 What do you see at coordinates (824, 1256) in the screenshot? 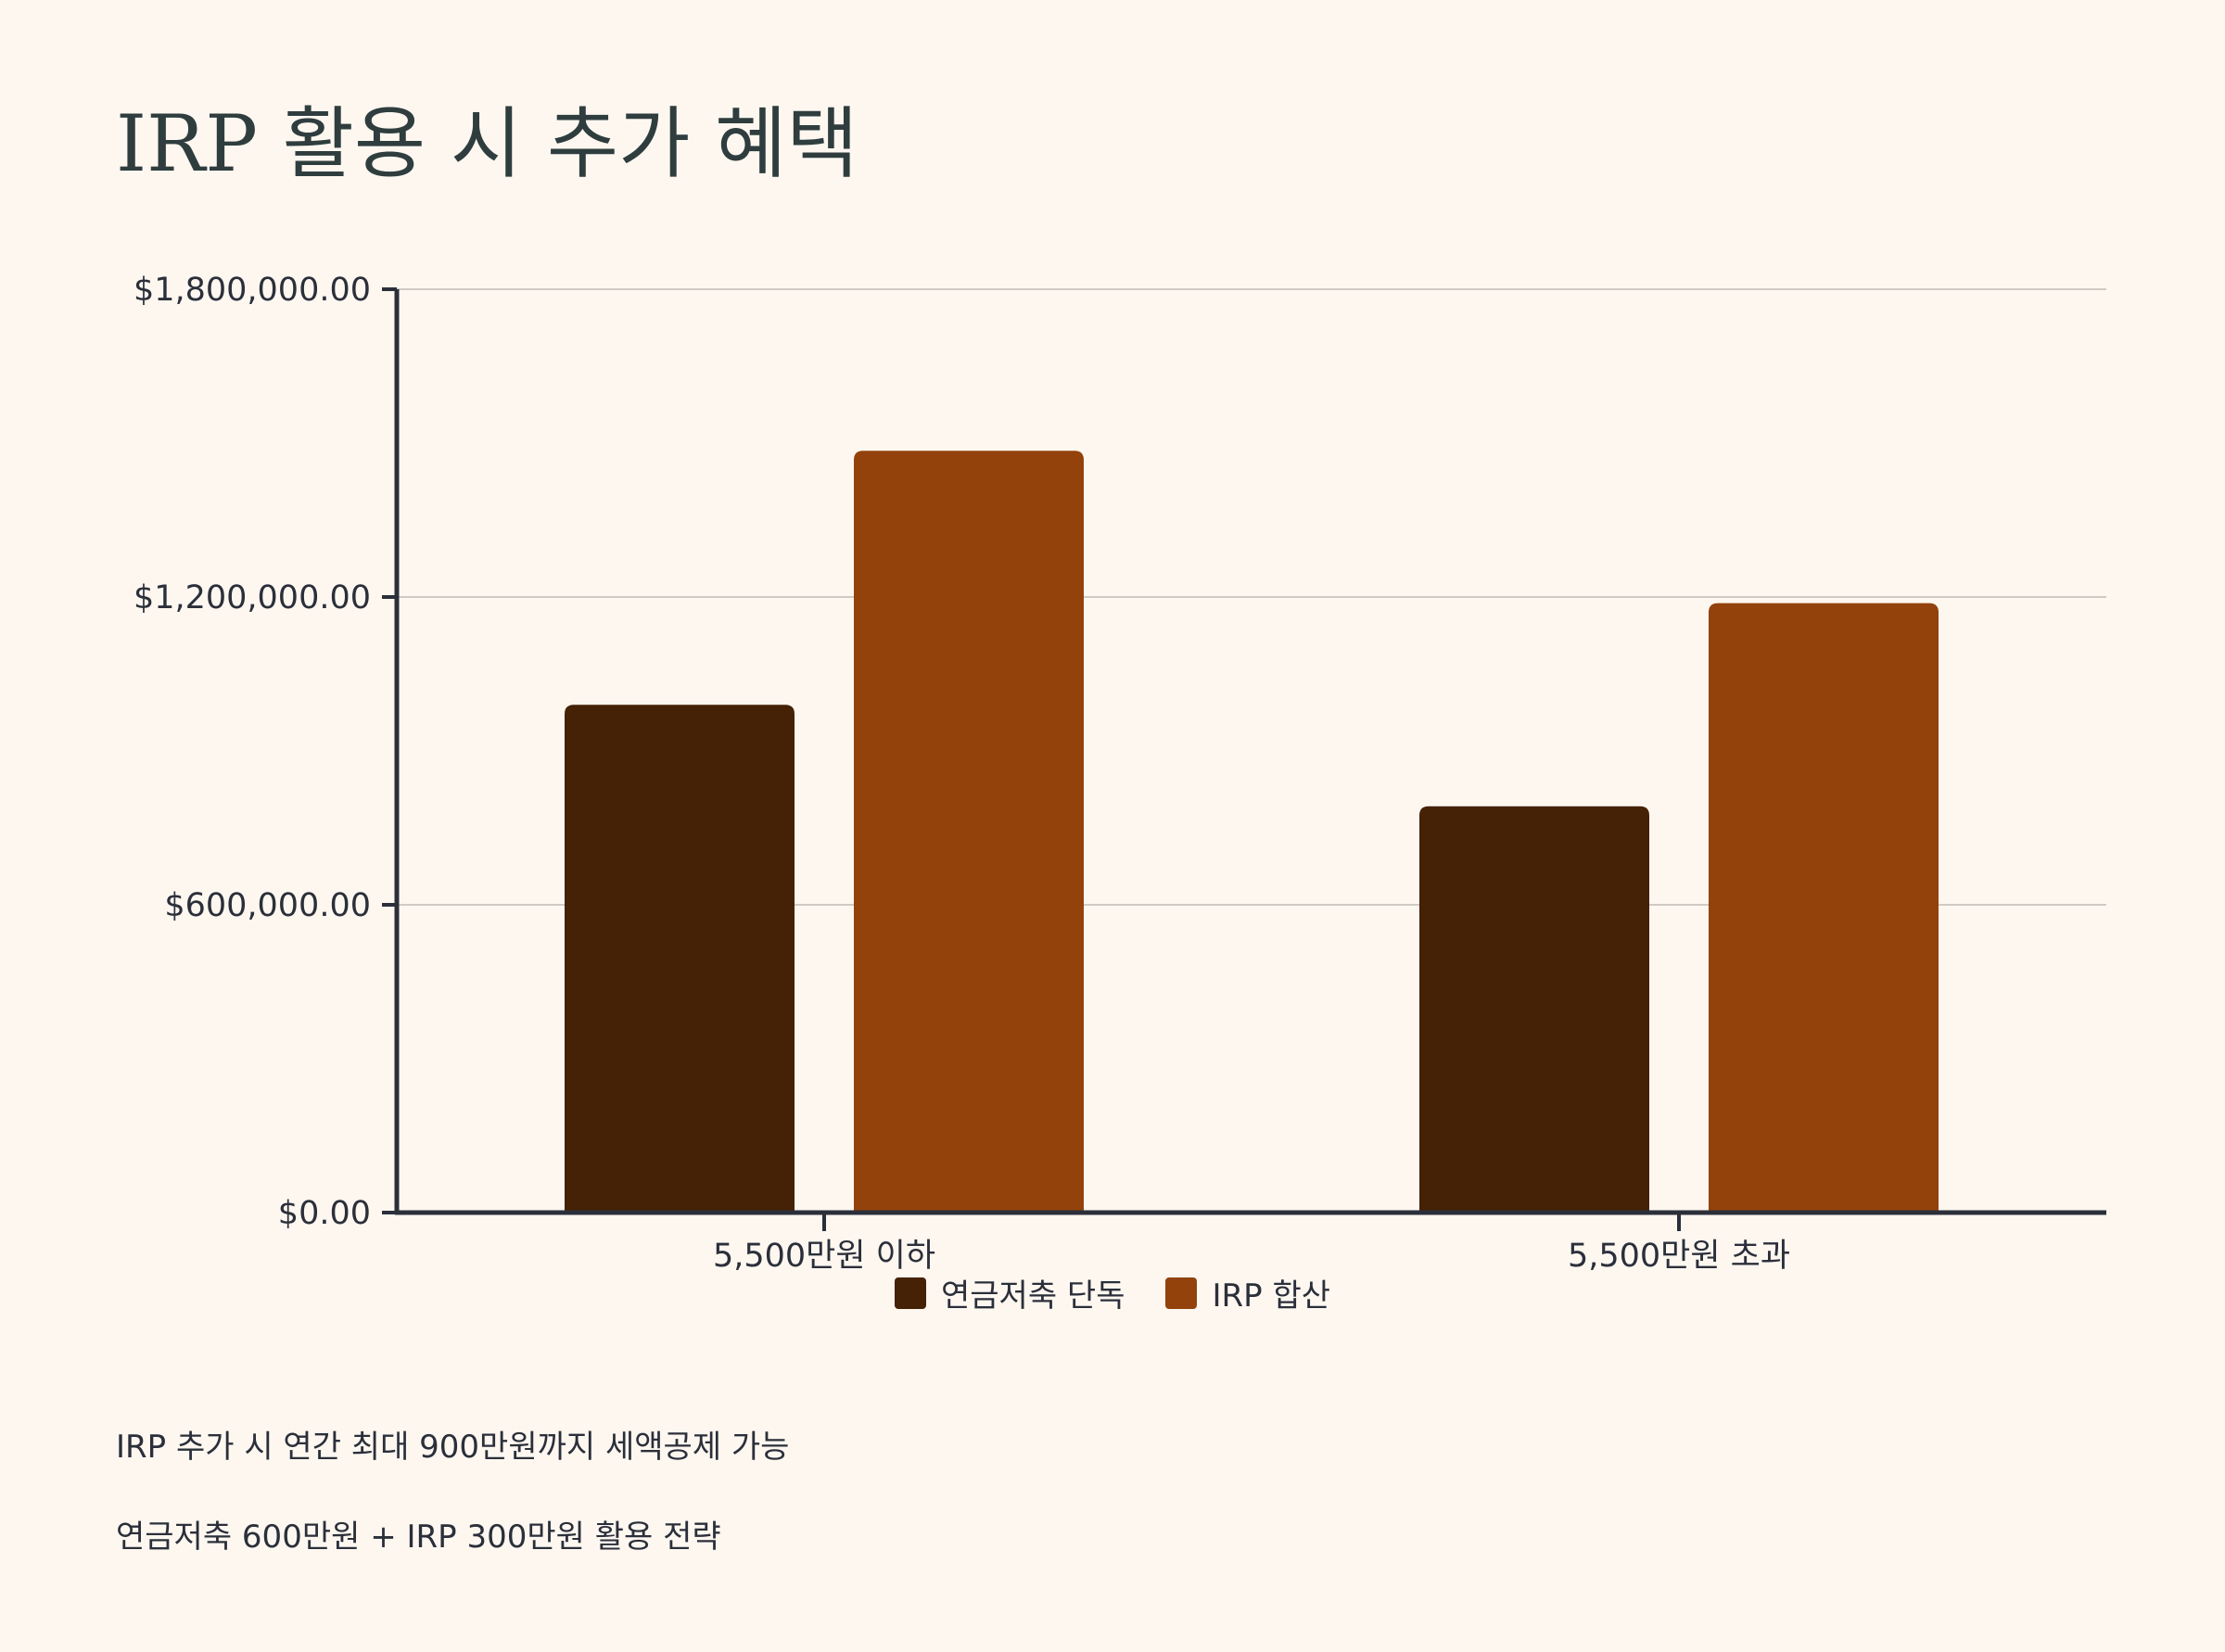
I see `x-tick-label: 5,500만원 이하` at bounding box center [824, 1256].